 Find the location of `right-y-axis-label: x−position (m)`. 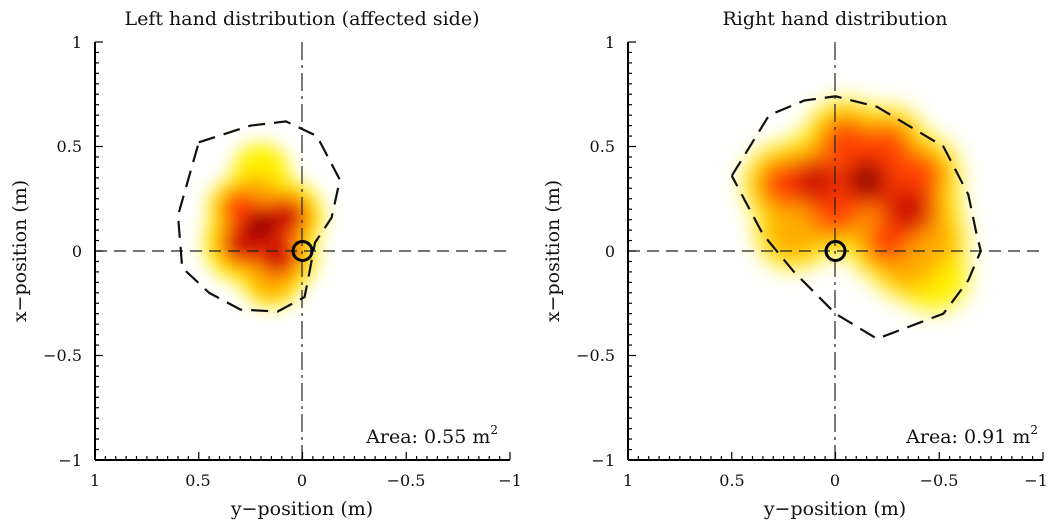

right-y-axis-label: x−position (m) is located at coordinates (553, 251).